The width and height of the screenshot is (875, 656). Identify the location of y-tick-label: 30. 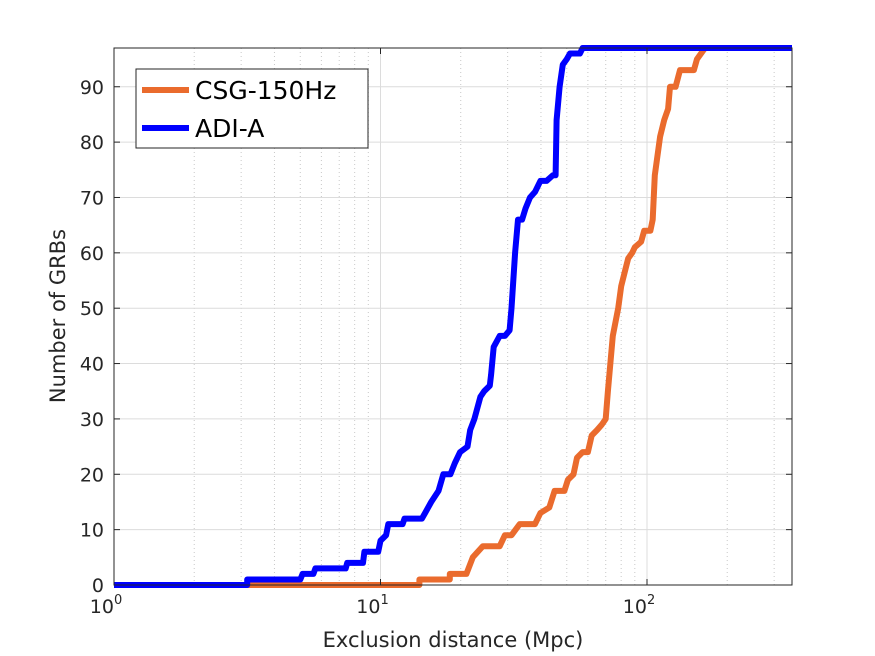
(92, 420).